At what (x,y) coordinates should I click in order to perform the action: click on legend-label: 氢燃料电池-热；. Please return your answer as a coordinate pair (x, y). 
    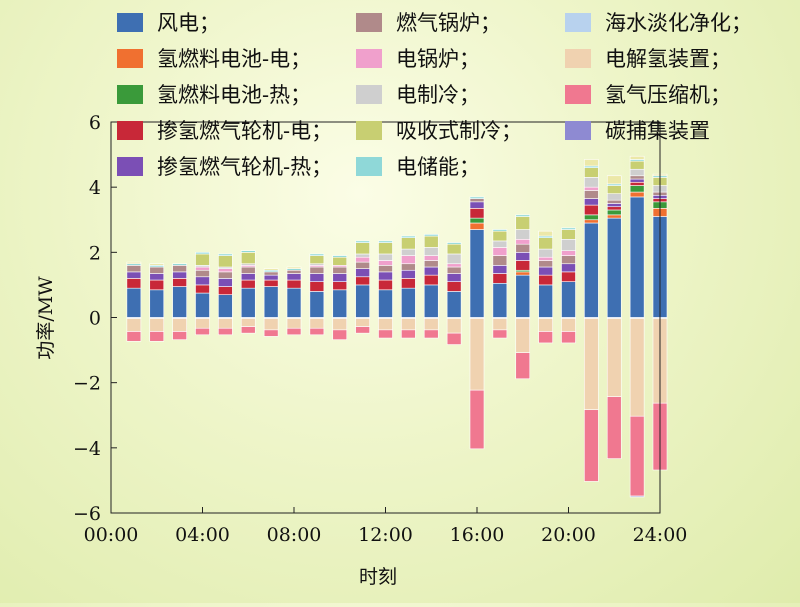
    Looking at the image, I should click on (234, 95).